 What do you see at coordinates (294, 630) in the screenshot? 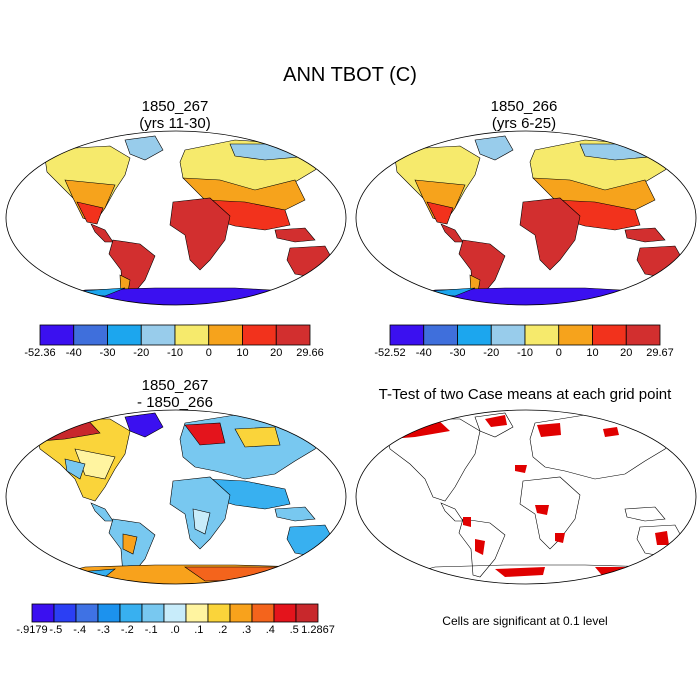
I see `colorbar-label: .5` at bounding box center [294, 630].